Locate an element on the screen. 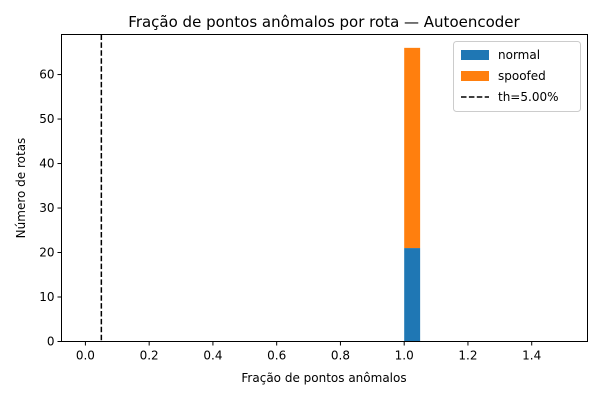 This screenshot has height=400, width=600. y-tick-label: 30 is located at coordinates (46, 208).